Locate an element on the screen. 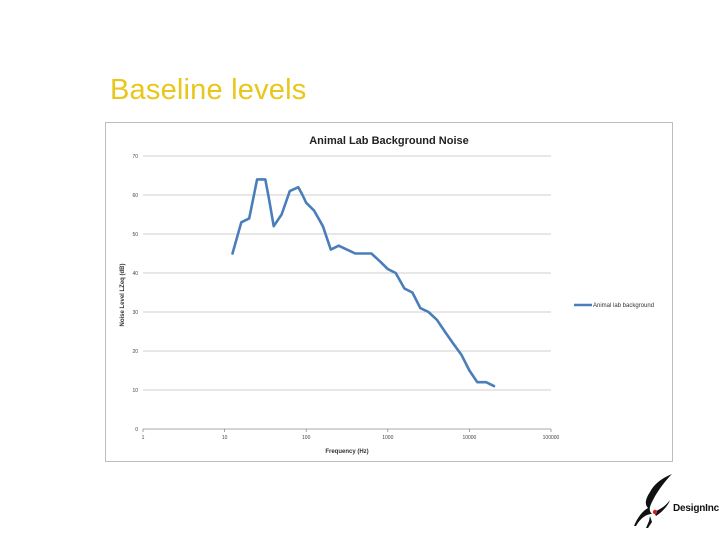  x-tick-100: 100 is located at coordinates (306, 438).